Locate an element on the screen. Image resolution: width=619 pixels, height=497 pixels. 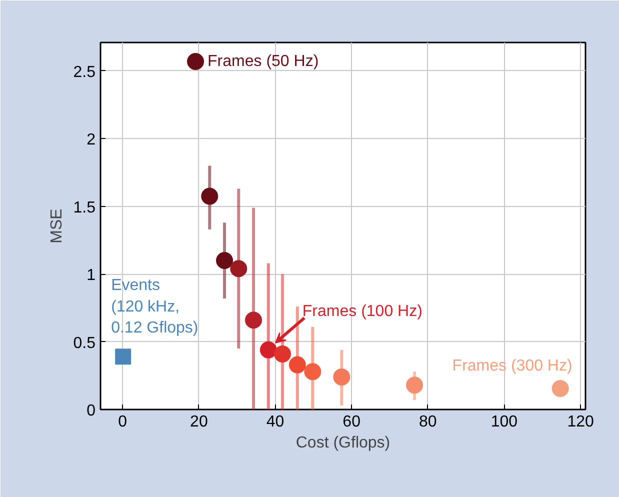
x-tick-label: 80 is located at coordinates (428, 422).